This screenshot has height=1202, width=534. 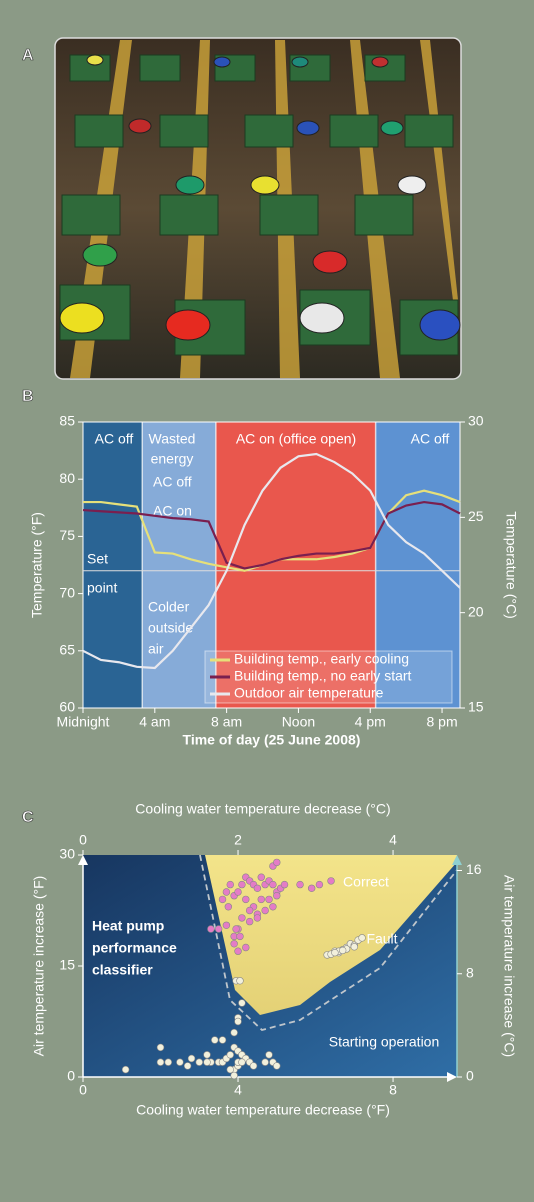 What do you see at coordinates (470, 972) in the screenshot?
I see `y2-tick-label: 8` at bounding box center [470, 972].